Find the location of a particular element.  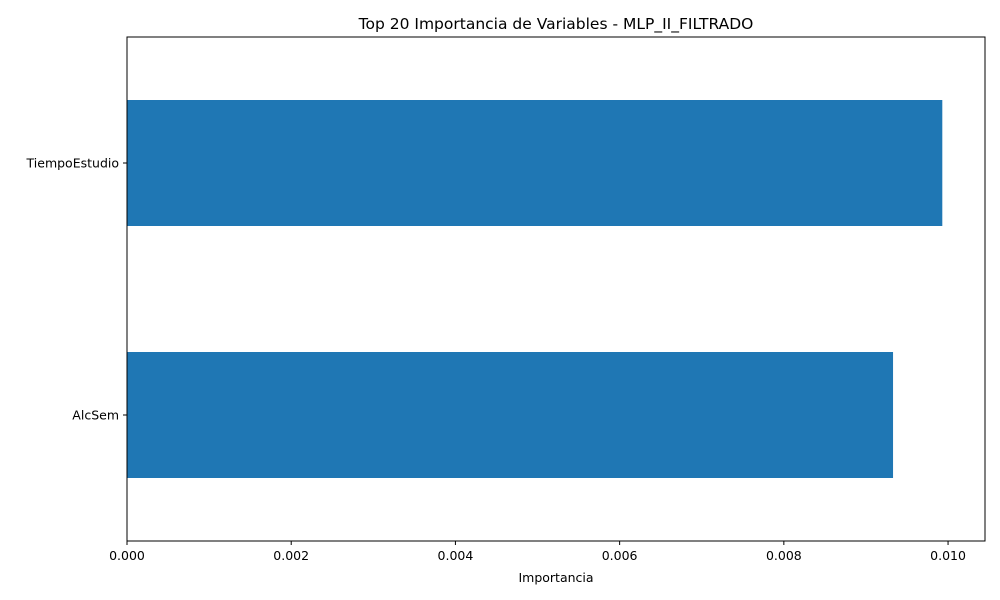

x-tick-label: 0.004 is located at coordinates (456, 555).